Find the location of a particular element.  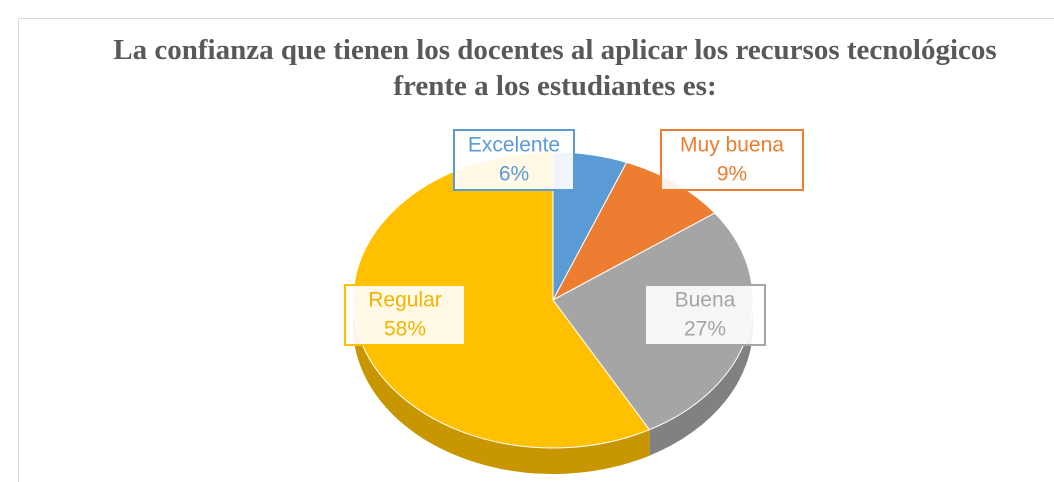

data-label-value: 9% is located at coordinates (732, 174).